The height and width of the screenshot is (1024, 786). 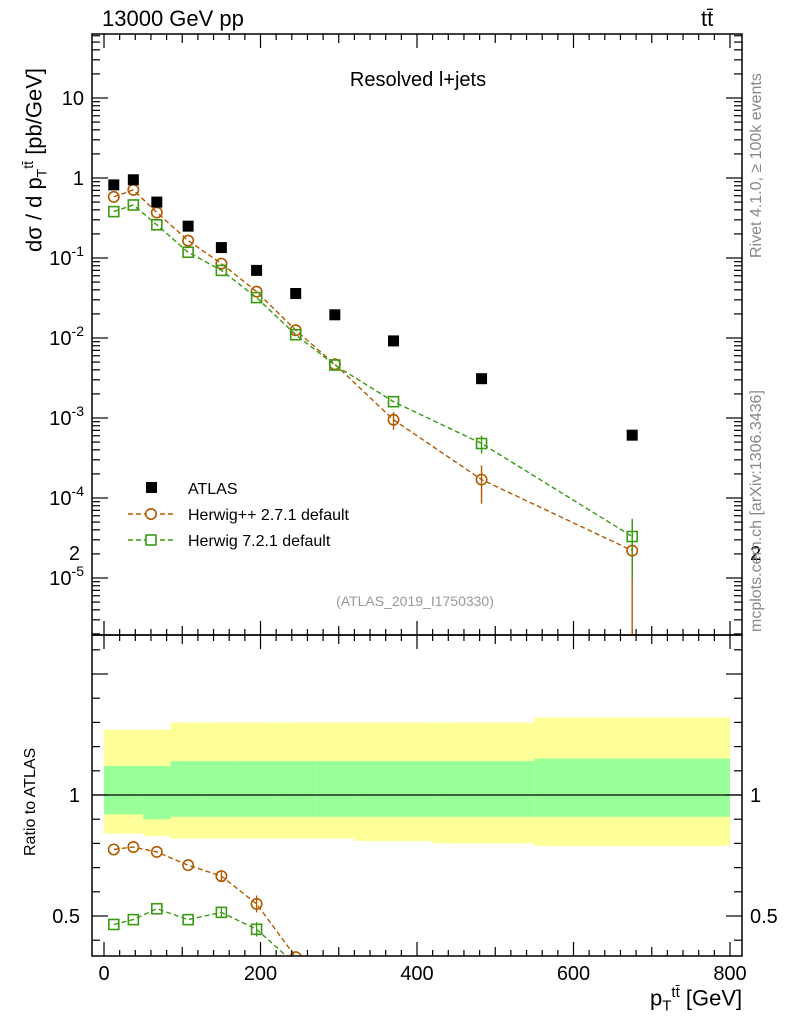 I want to click on ratio-y-tick-label-right: 0.5, so click(x=764, y=917).